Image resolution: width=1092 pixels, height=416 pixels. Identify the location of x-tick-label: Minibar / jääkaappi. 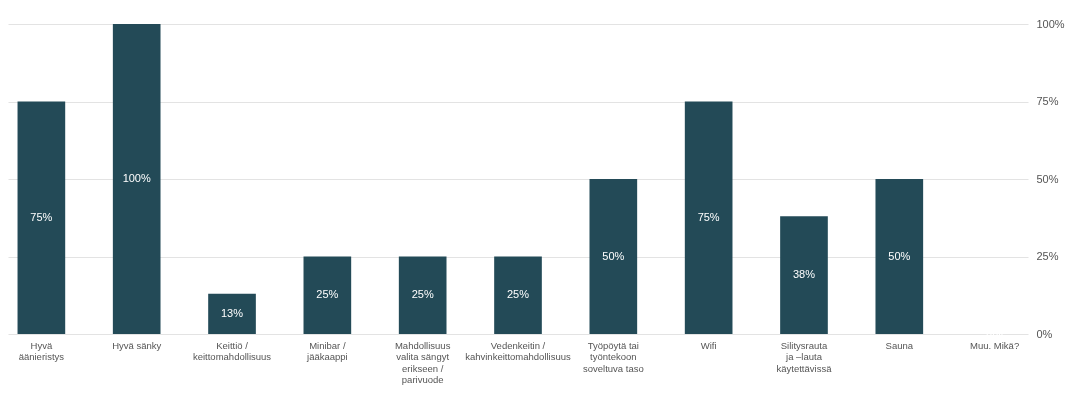
(327, 350).